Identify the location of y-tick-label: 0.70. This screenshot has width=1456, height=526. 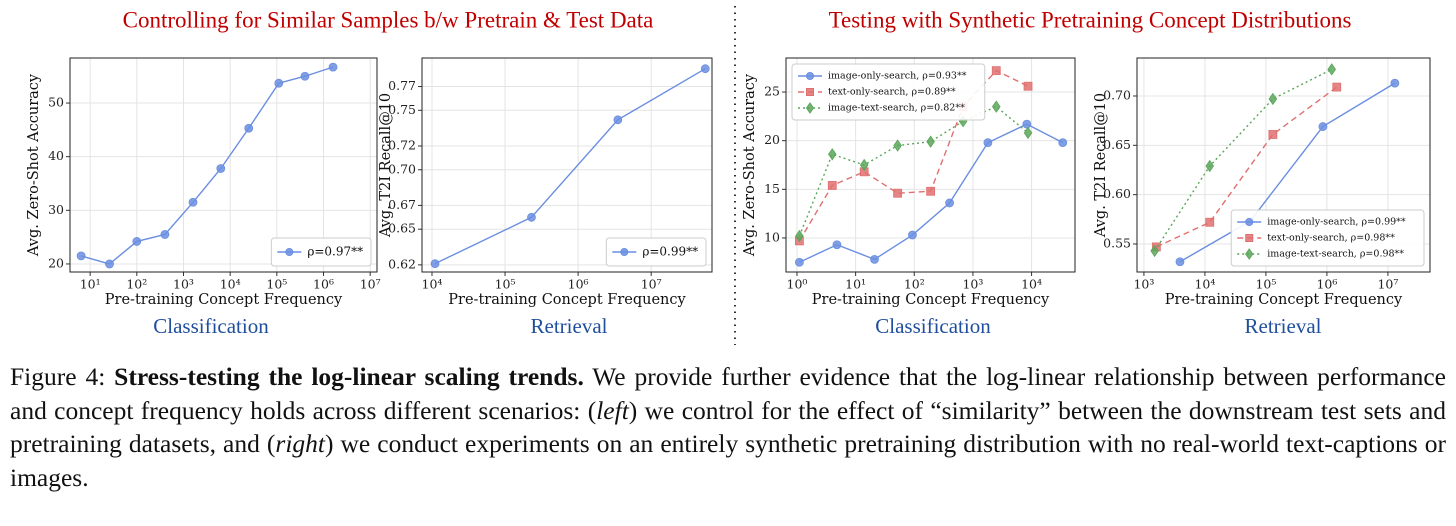
(402, 168).